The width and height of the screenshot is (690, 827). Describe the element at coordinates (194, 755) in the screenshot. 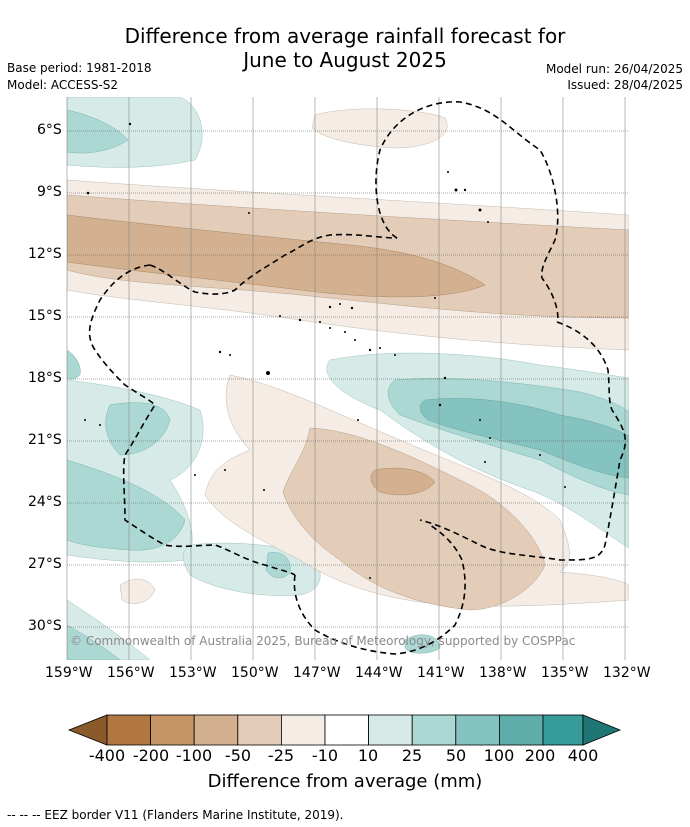

I see `colorbar-tick: -100` at that location.